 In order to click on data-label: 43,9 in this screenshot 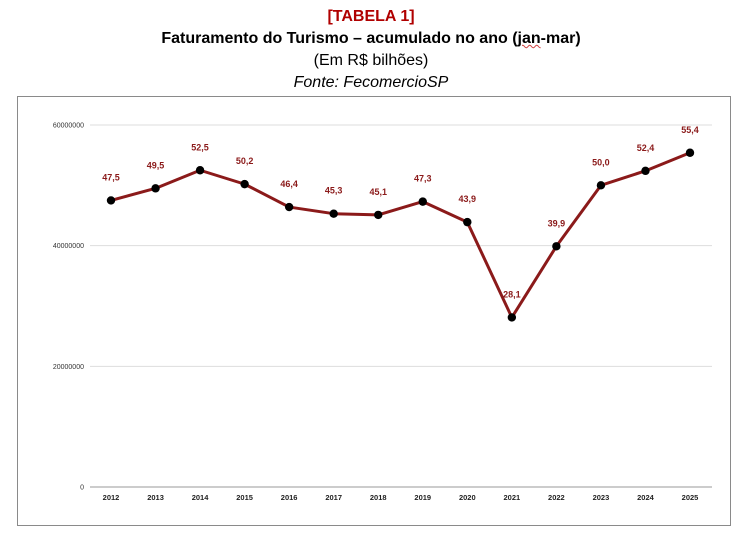, I will do `click(468, 199)`.